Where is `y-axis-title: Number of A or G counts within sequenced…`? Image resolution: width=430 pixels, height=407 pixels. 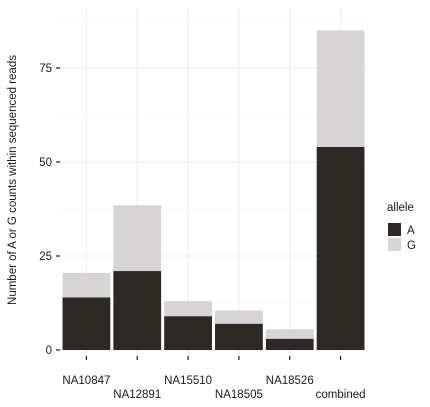
y-axis-title: Number of A or G counts within sequenced… is located at coordinates (13, 180).